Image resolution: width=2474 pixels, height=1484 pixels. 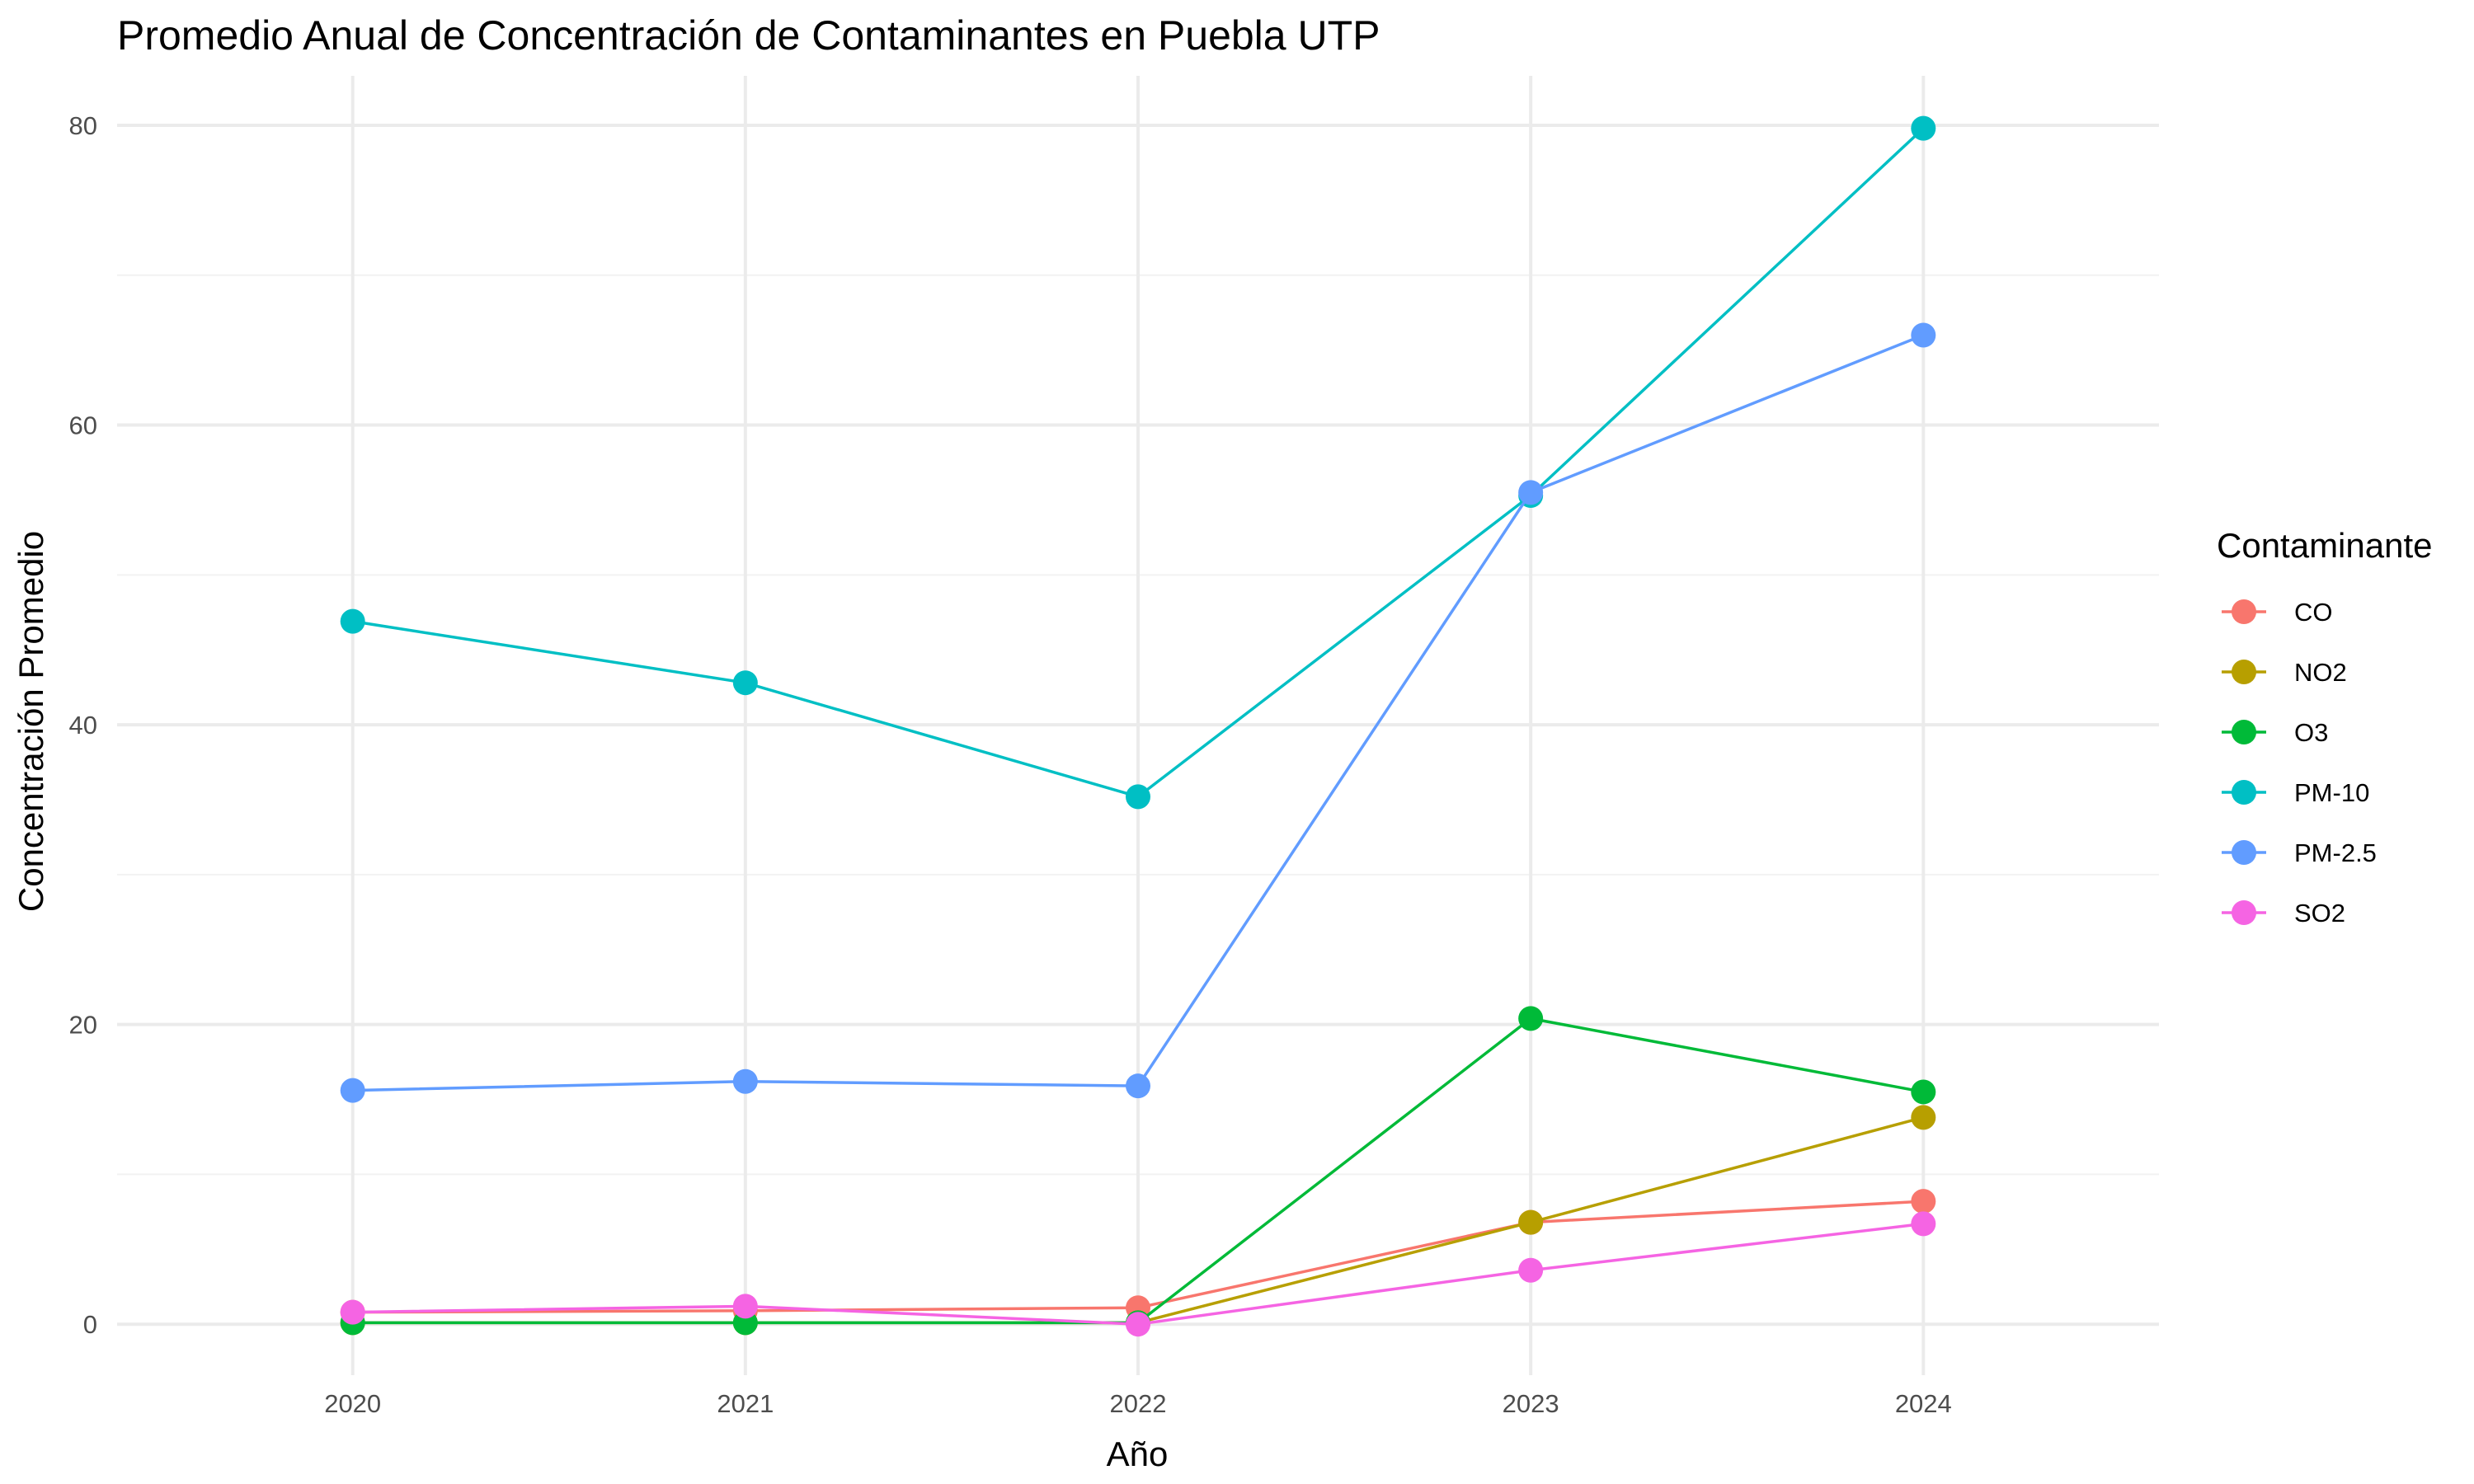 What do you see at coordinates (2325, 545) in the screenshot?
I see `legend-title: Contaminante` at bounding box center [2325, 545].